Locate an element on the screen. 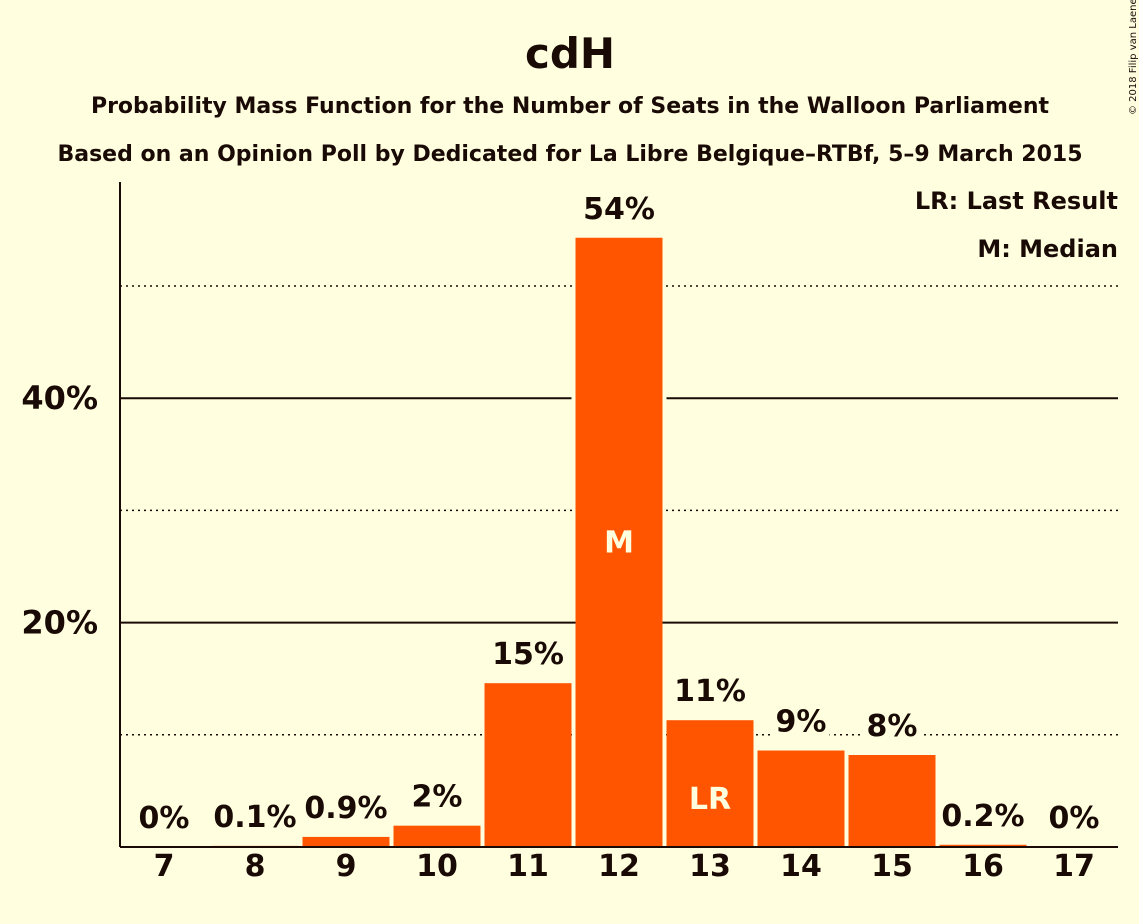  chart-title: cdH is located at coordinates (570, 53).